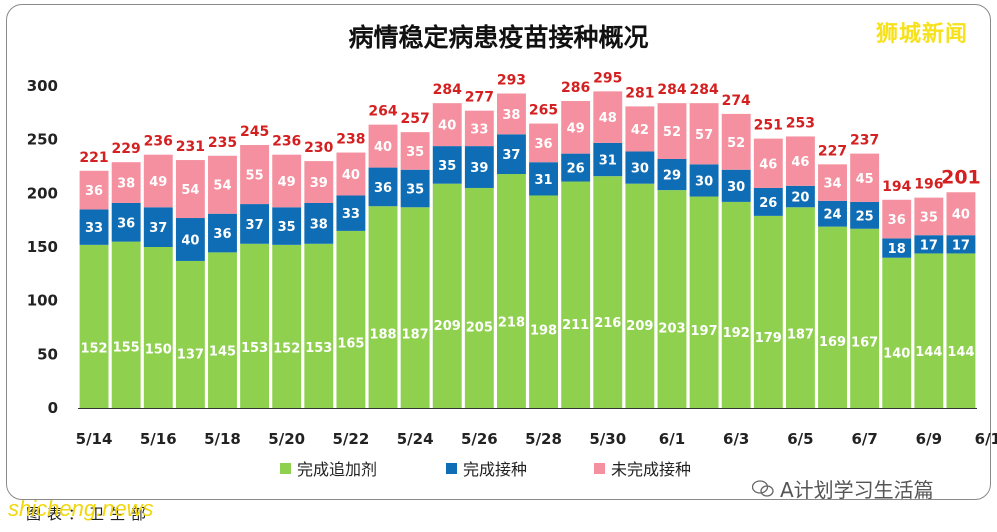 The height and width of the screenshot is (532, 997). I want to click on x-tick-label: 5/14, so click(94, 439).